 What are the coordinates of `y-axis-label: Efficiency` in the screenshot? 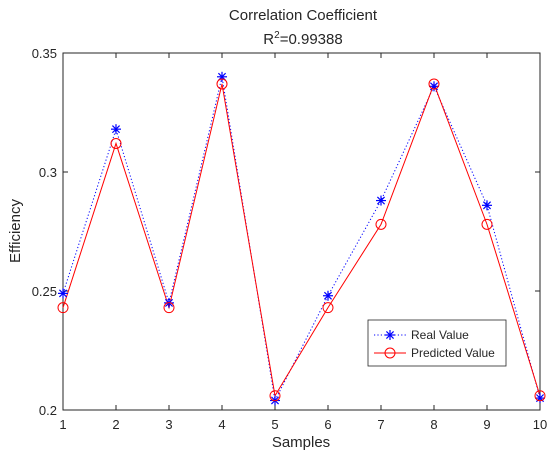 It's located at (15, 231).